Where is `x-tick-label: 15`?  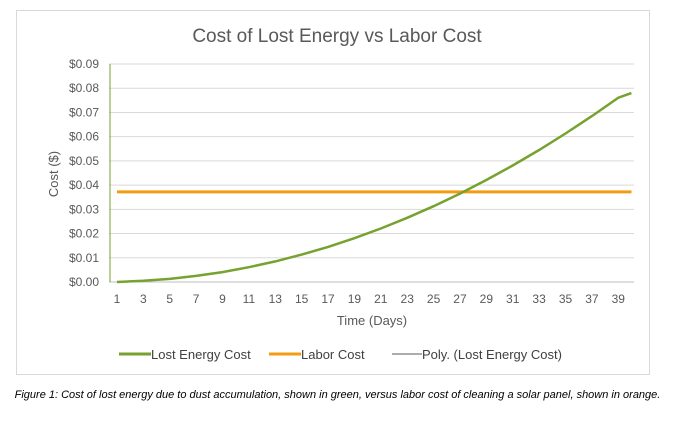
x-tick-label: 15 is located at coordinates (302, 299).